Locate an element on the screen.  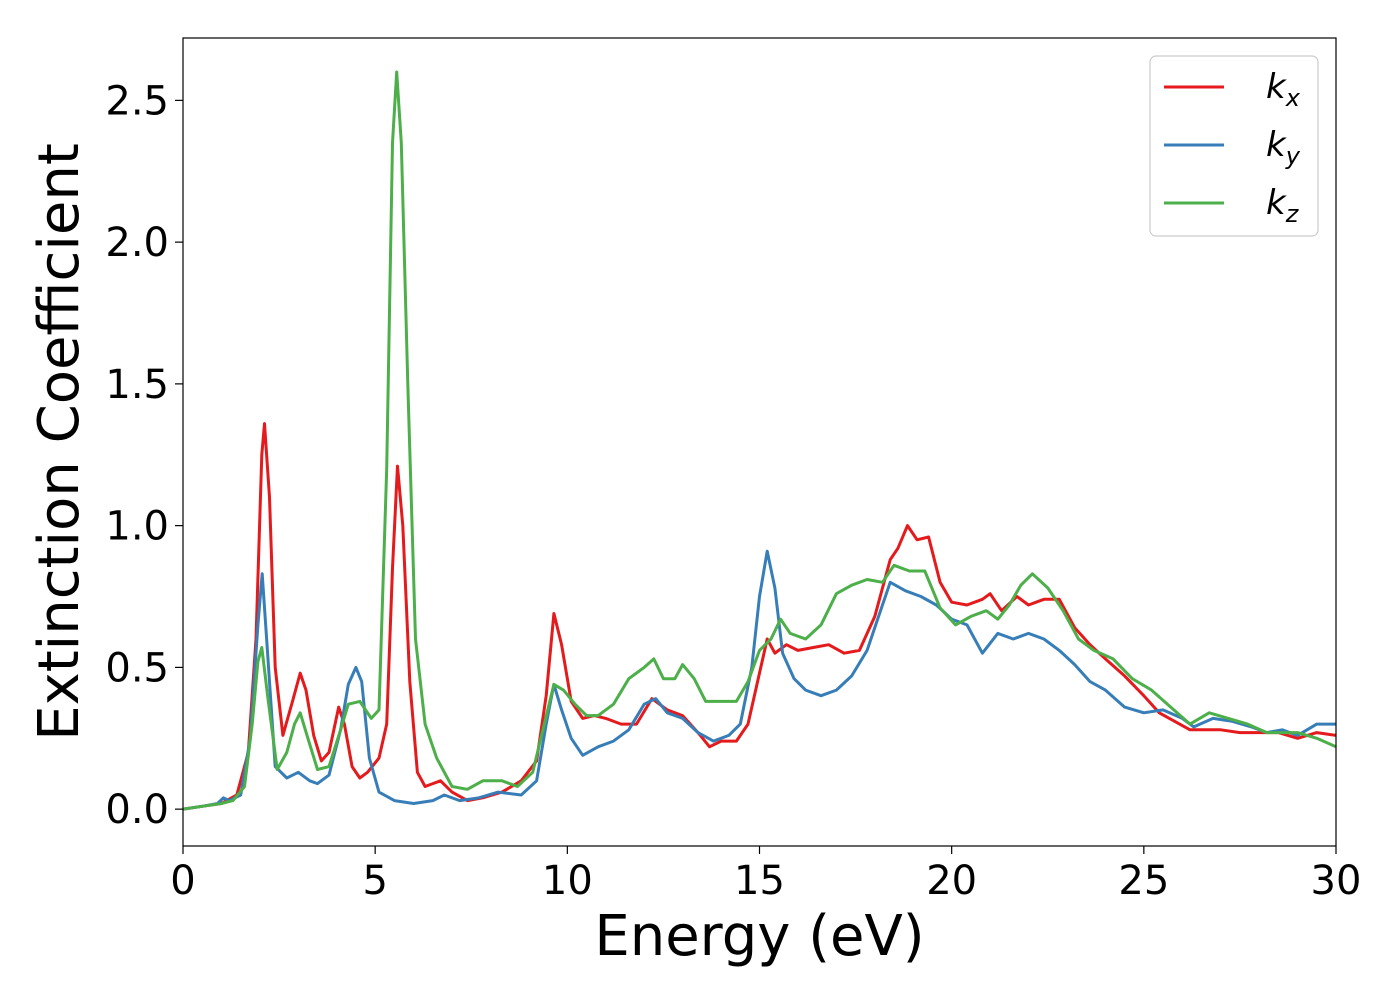
x-tick-label: 20 is located at coordinates (951, 881).